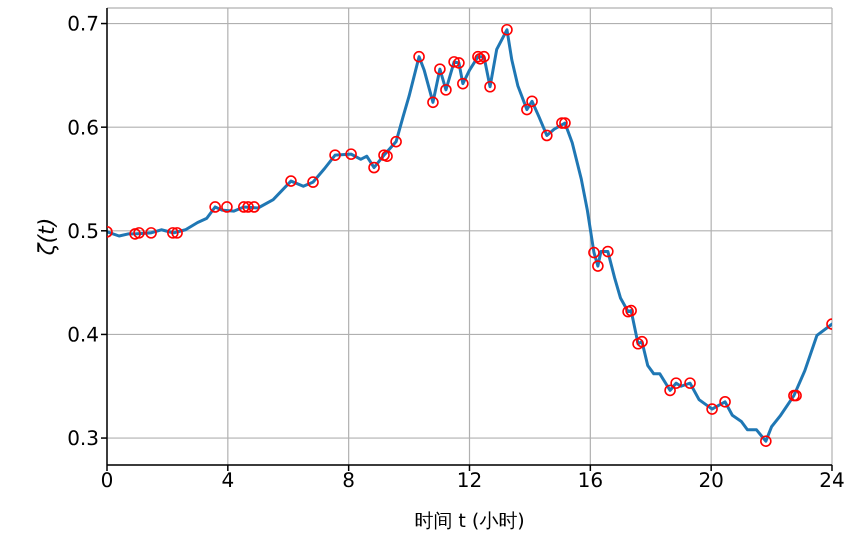 This screenshot has width=850, height=545. Describe the element at coordinates (832, 480) in the screenshot. I see `x-tick-label: 24` at that location.